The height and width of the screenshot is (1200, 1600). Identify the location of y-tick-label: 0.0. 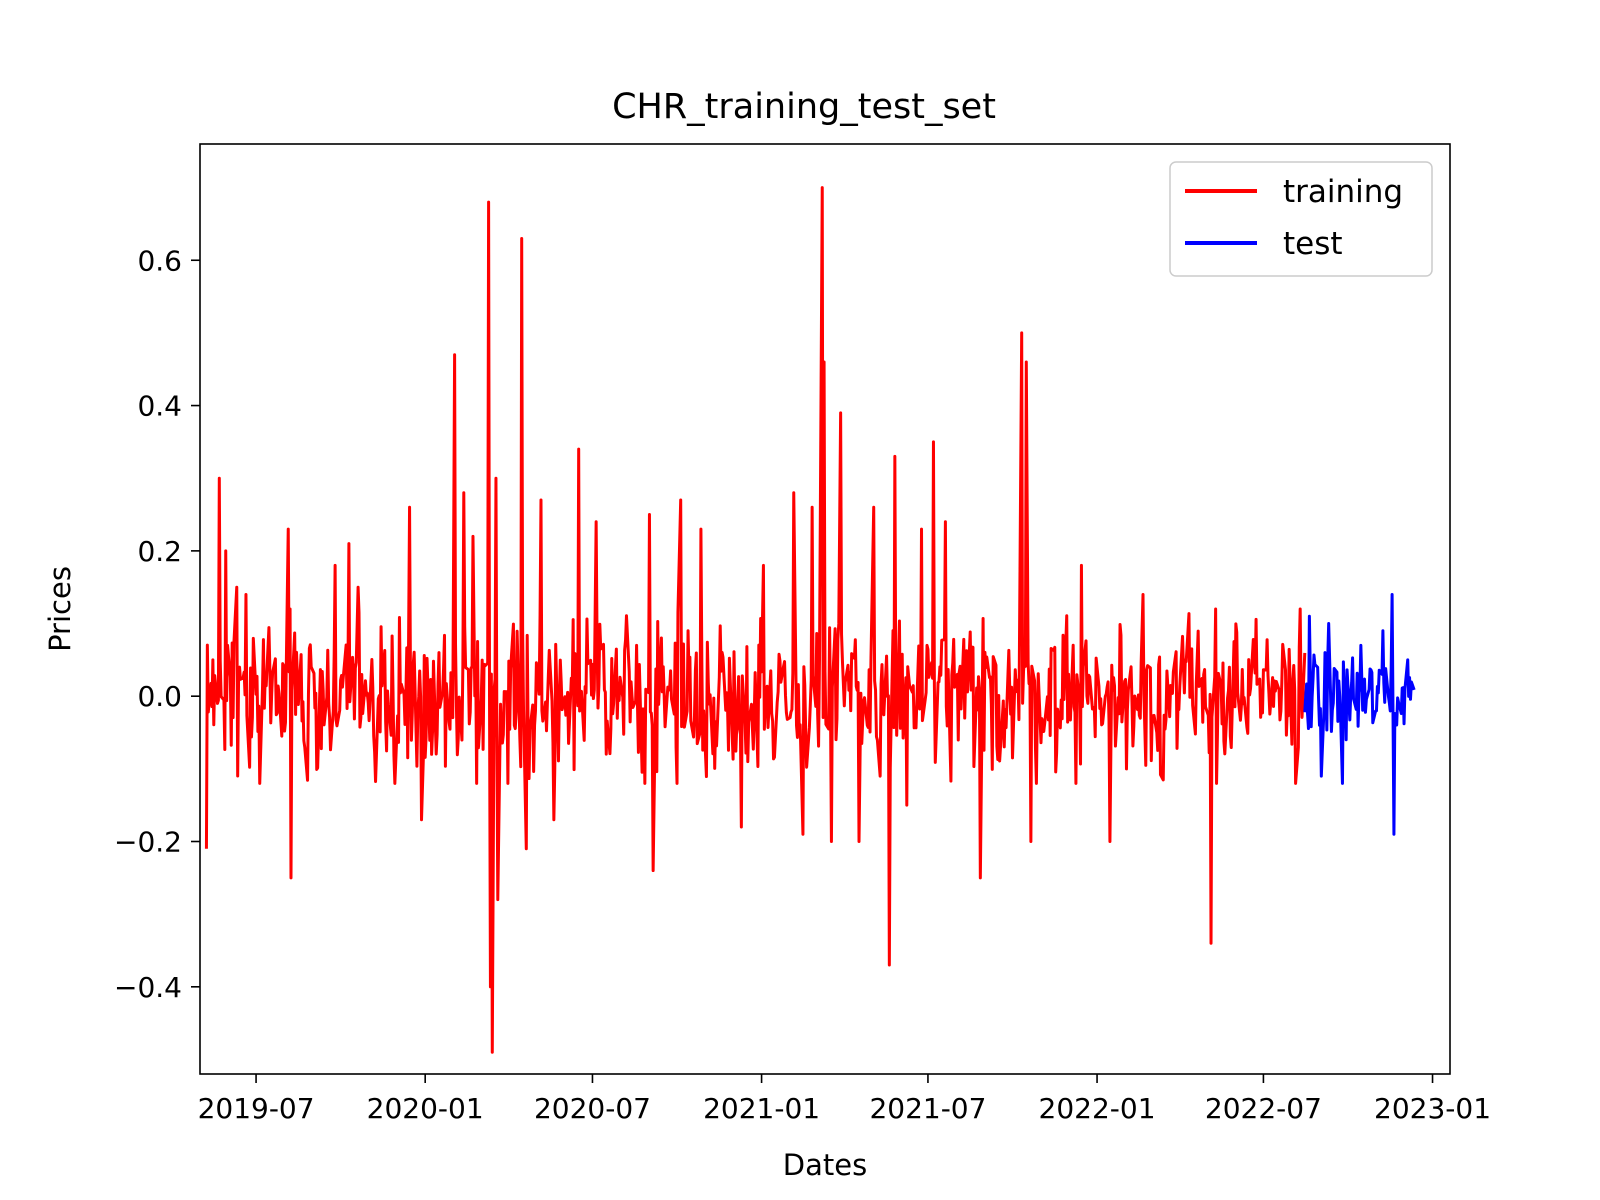
(159, 696).